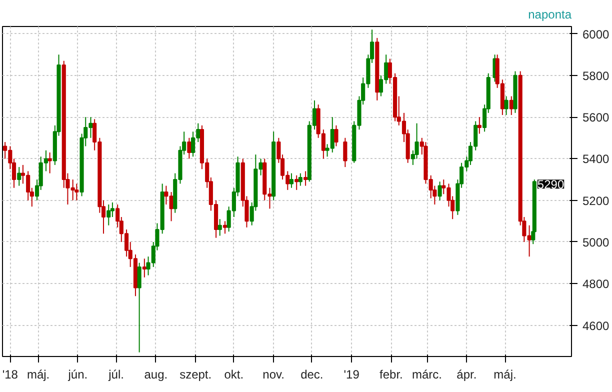  Describe the element at coordinates (116, 375) in the screenshot. I see `x-tick-label: júl.` at that location.